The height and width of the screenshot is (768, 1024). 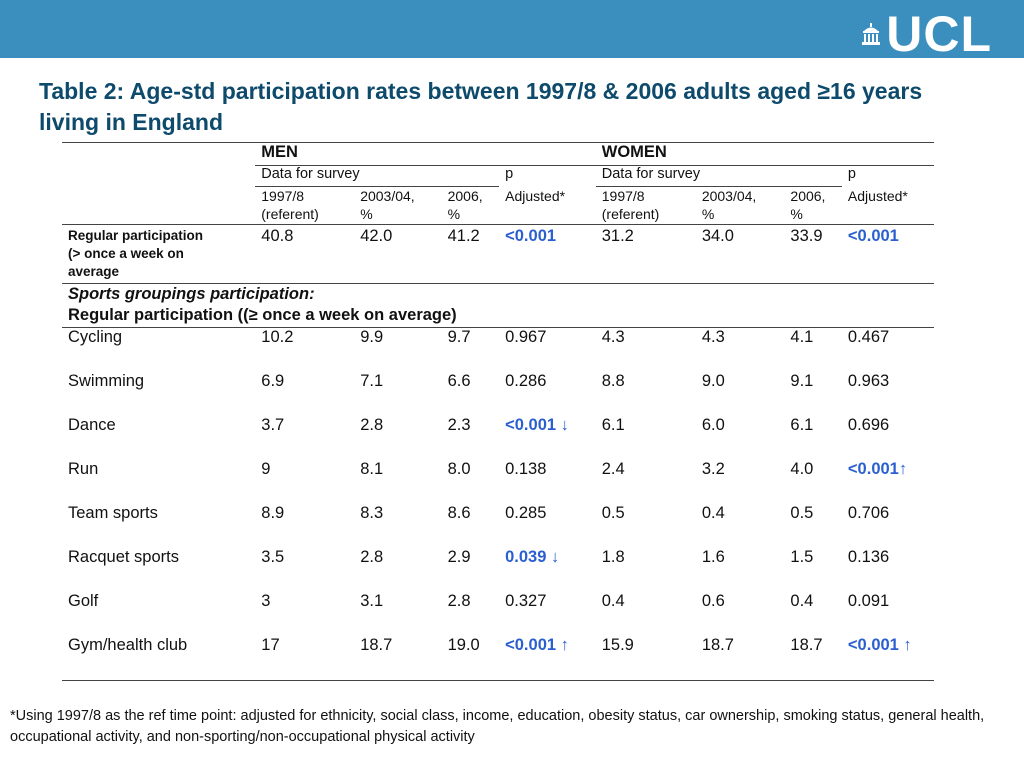 What do you see at coordinates (512, 29) in the screenshot?
I see `header-bar` at bounding box center [512, 29].